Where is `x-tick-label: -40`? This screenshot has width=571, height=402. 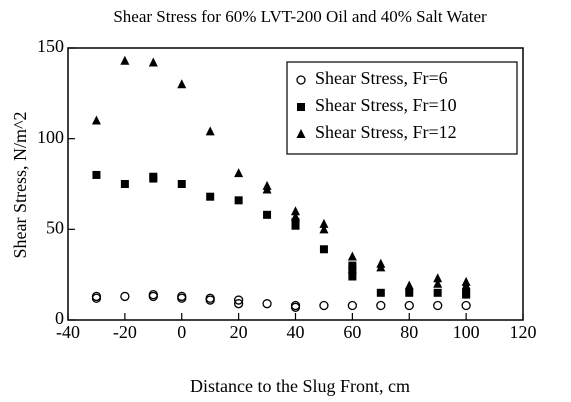
x-tick-label: -40 is located at coordinates (68, 332).